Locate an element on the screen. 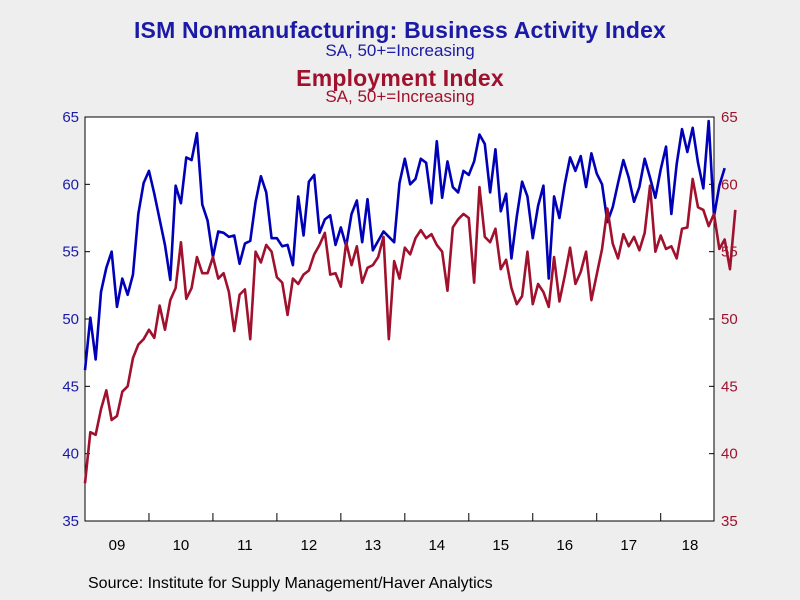 The image size is (800, 600). y-right-tick-label: 50 is located at coordinates (729, 319).